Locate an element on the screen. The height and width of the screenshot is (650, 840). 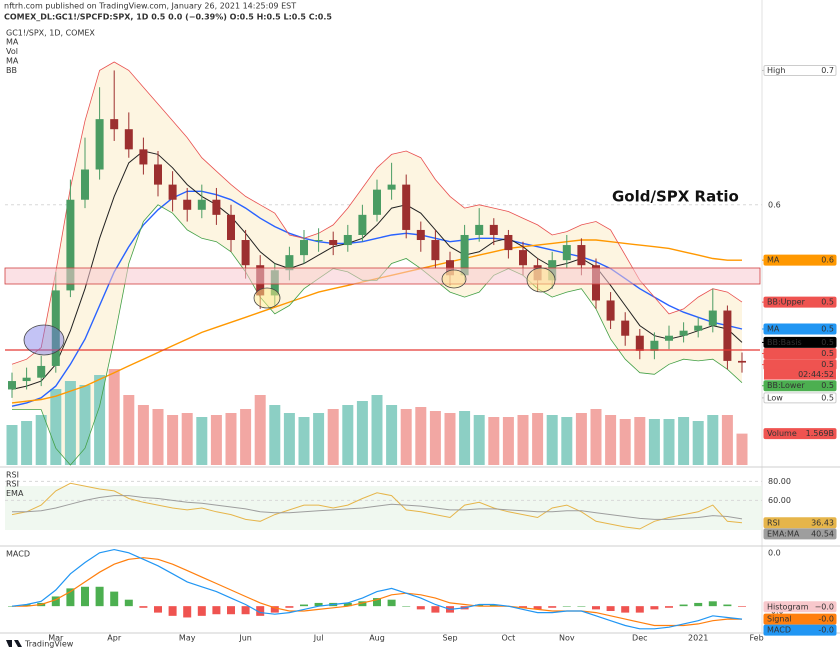
panel-title: RSI is located at coordinates (12, 475).